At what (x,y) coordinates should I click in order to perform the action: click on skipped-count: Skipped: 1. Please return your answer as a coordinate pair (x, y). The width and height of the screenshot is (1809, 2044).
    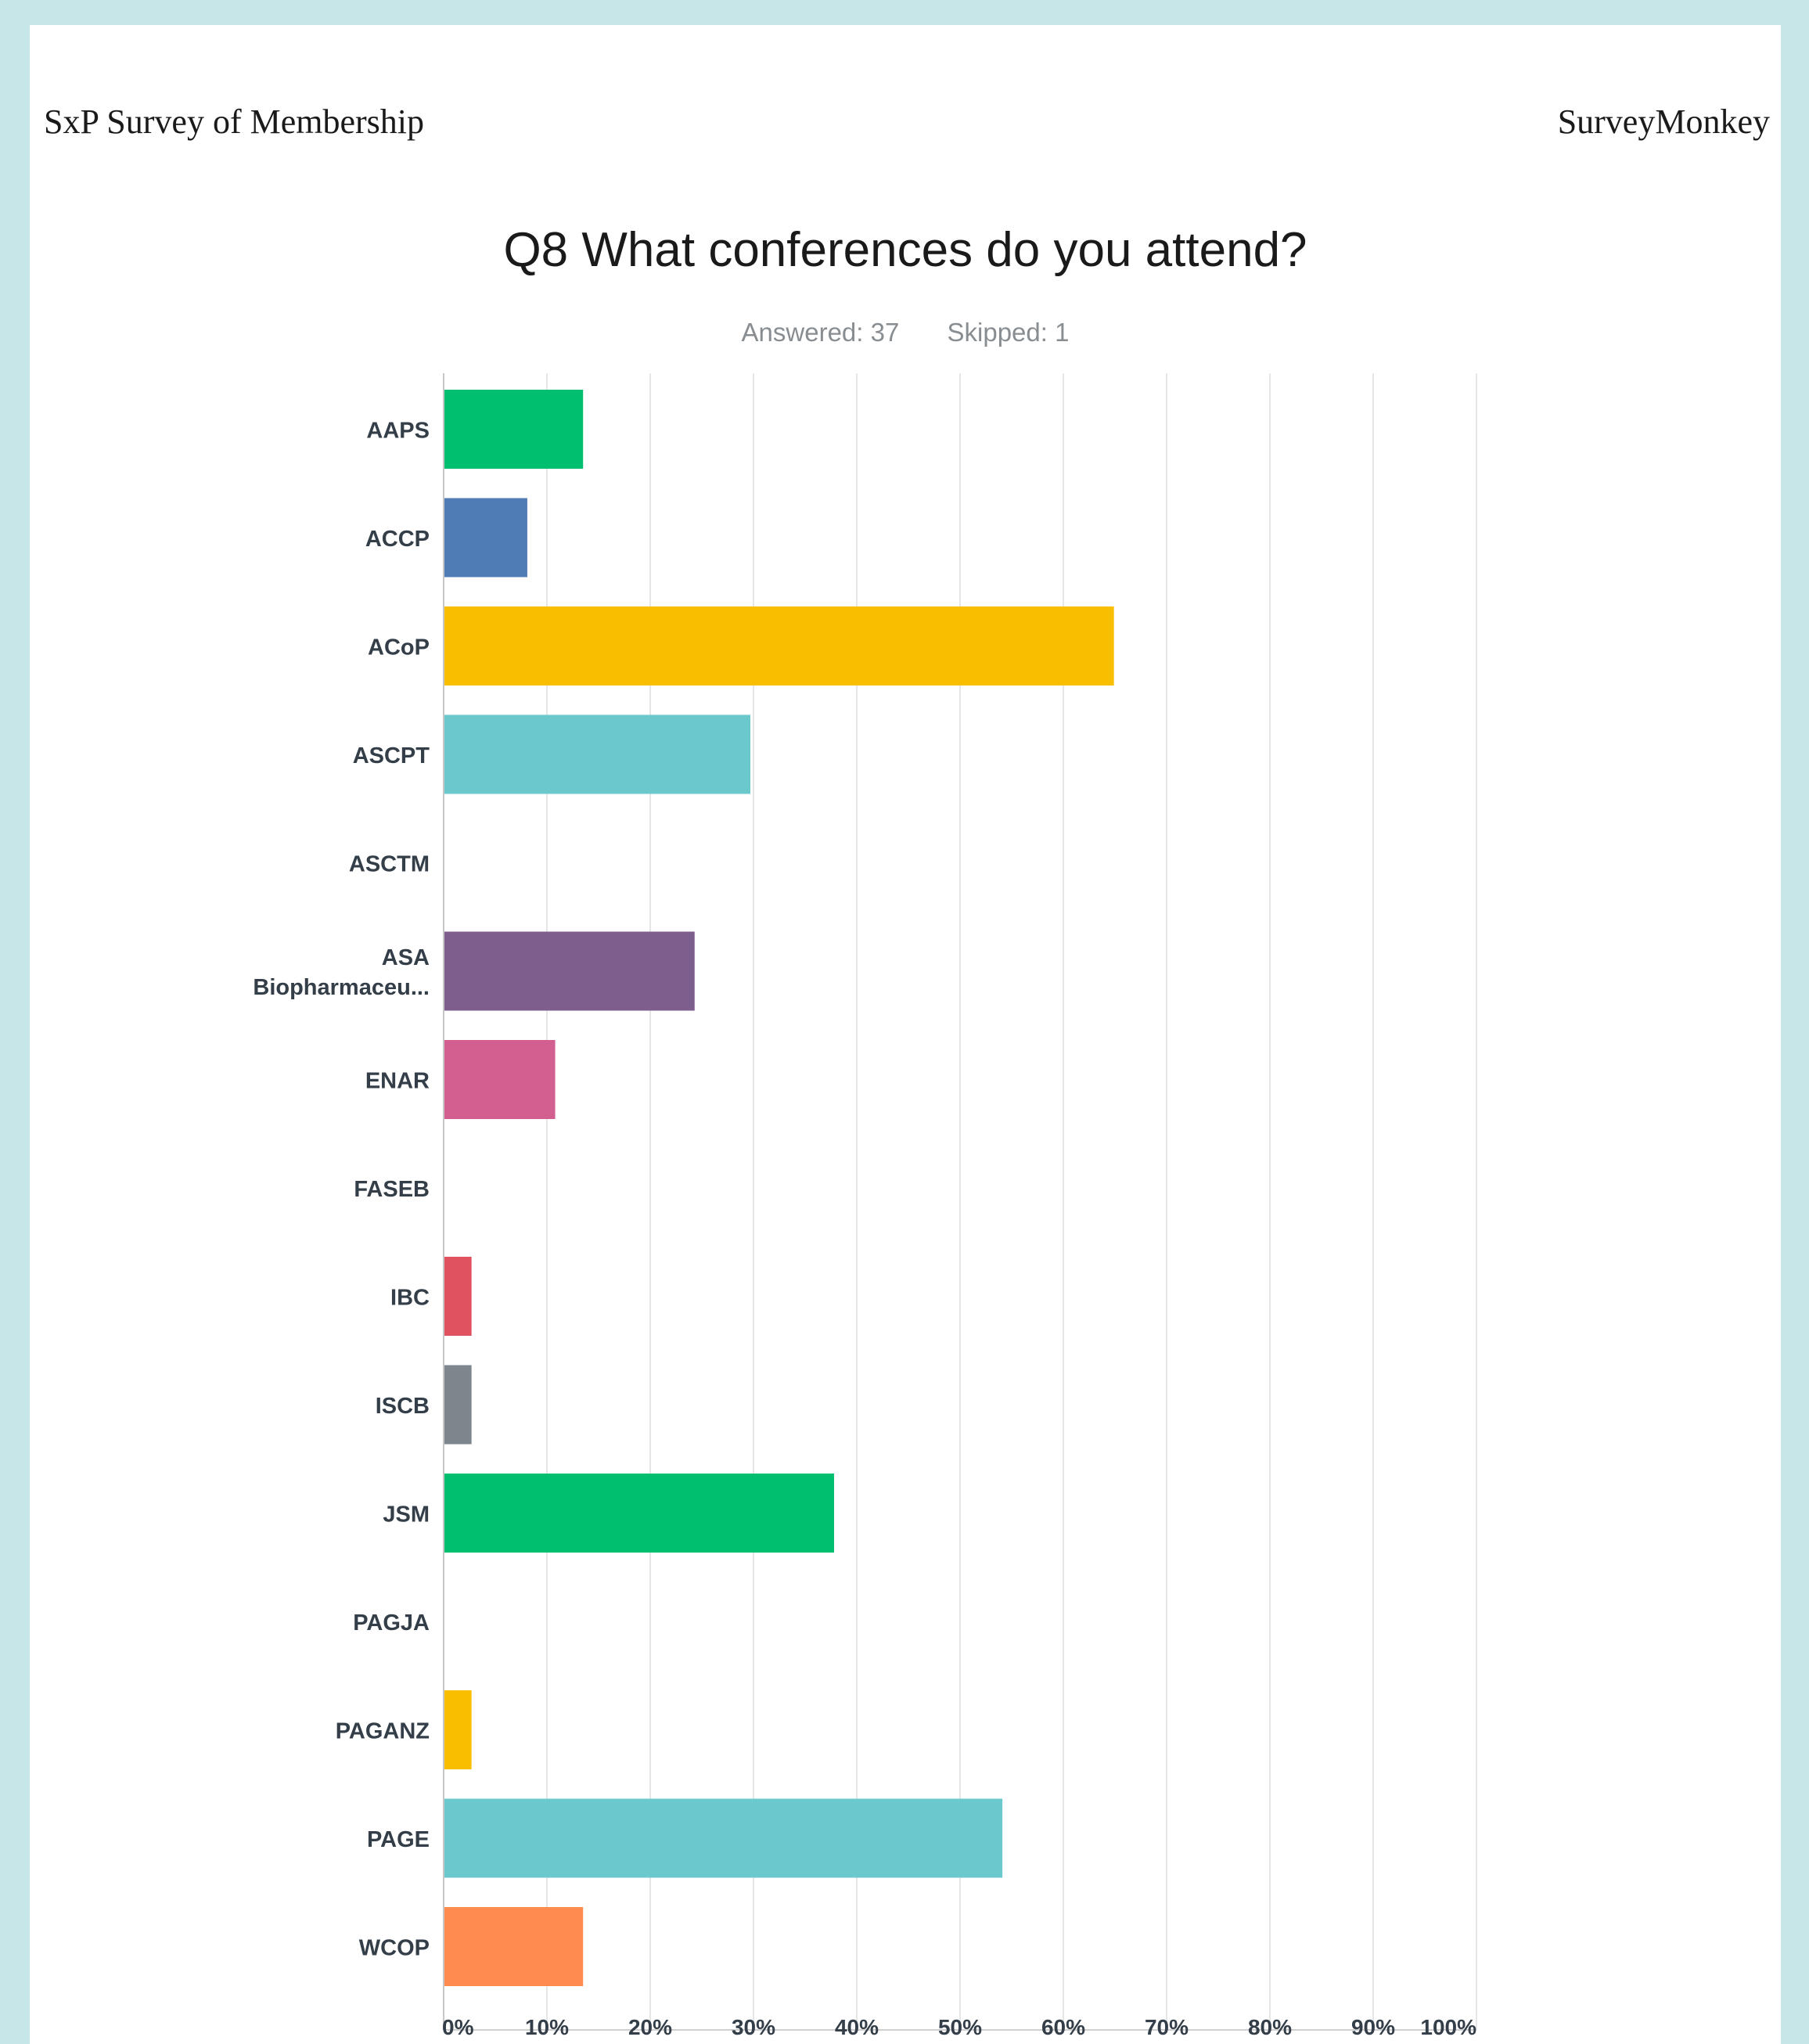
    Looking at the image, I should click on (1008, 332).